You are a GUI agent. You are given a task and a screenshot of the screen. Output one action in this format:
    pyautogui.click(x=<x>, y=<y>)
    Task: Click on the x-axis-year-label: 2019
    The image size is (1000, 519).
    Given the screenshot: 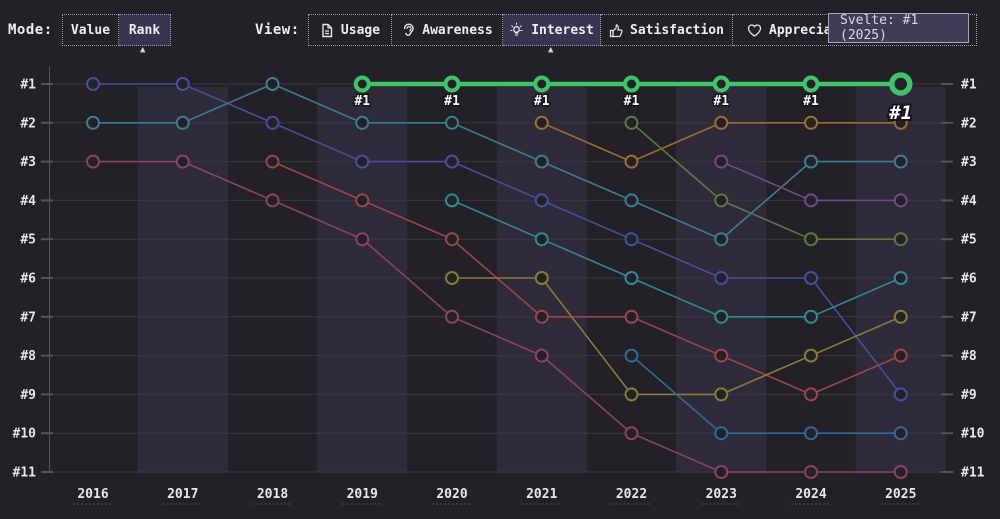 What is the action you would take?
    pyautogui.click(x=362, y=494)
    